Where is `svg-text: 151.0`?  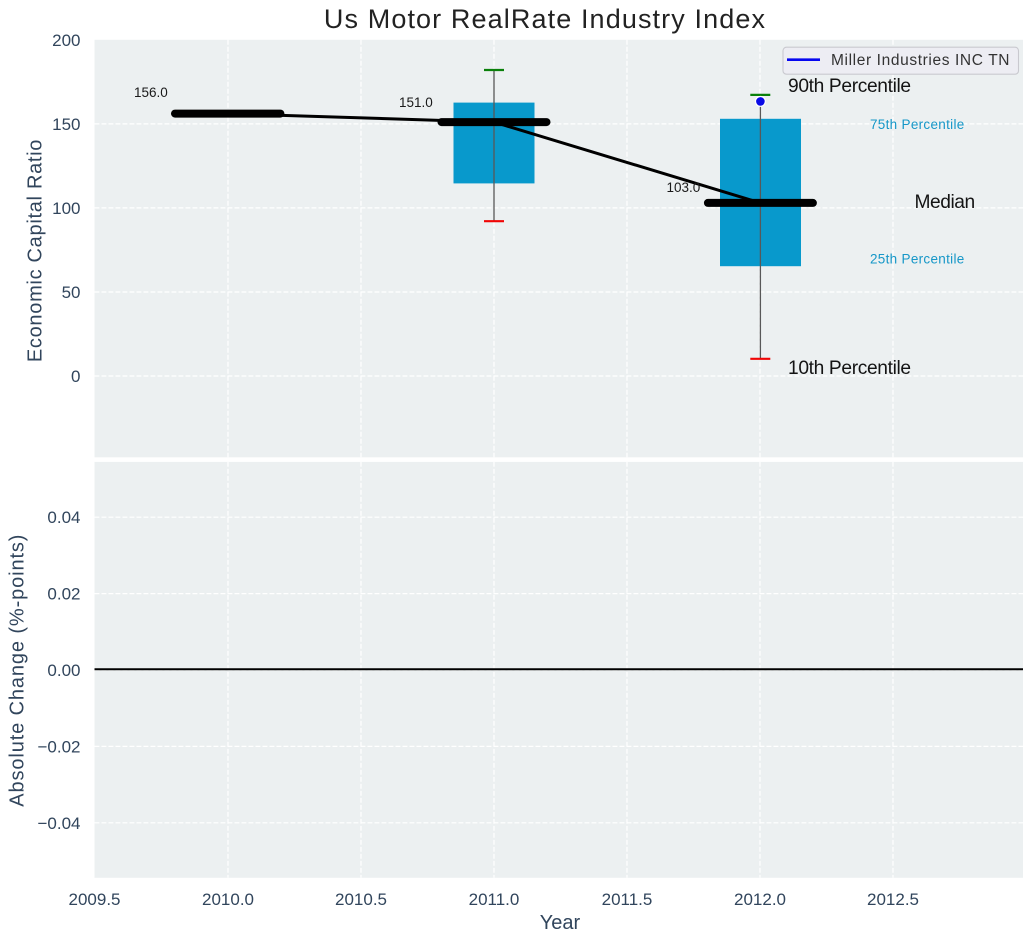 svg-text: 151.0 is located at coordinates (416, 102).